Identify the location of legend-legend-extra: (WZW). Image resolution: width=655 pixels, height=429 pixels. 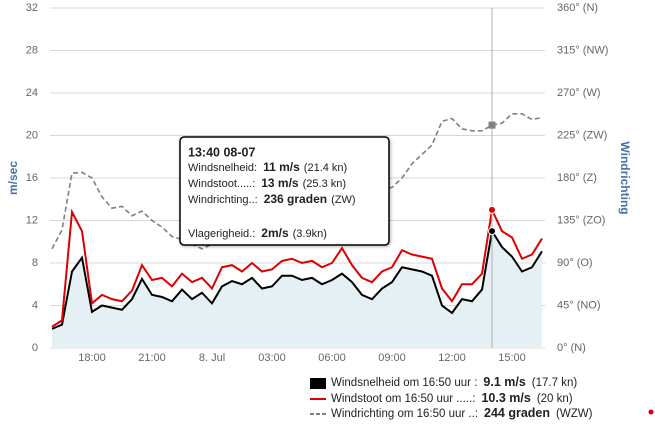
(574, 414).